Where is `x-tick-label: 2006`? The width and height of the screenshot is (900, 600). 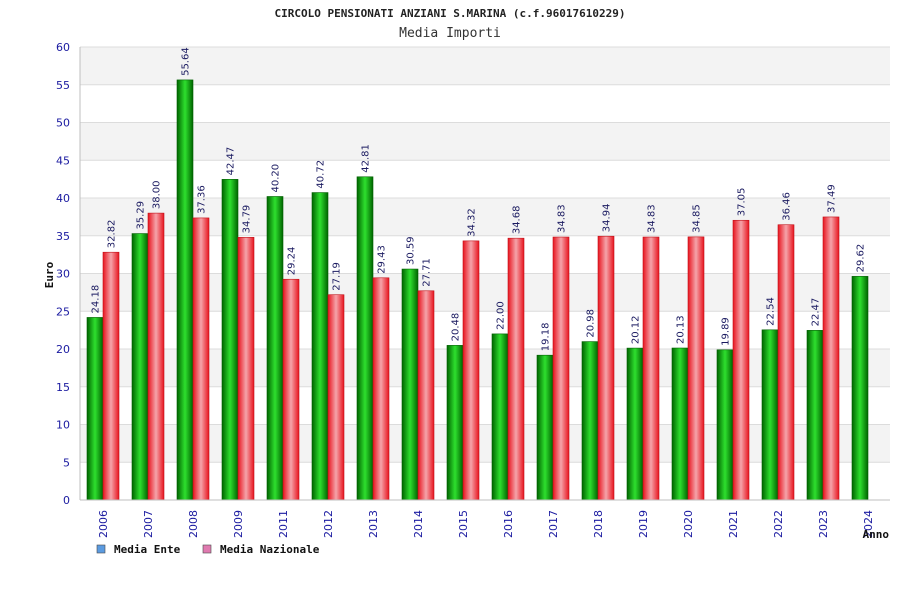 x-tick-label: 2006 is located at coordinates (103, 524).